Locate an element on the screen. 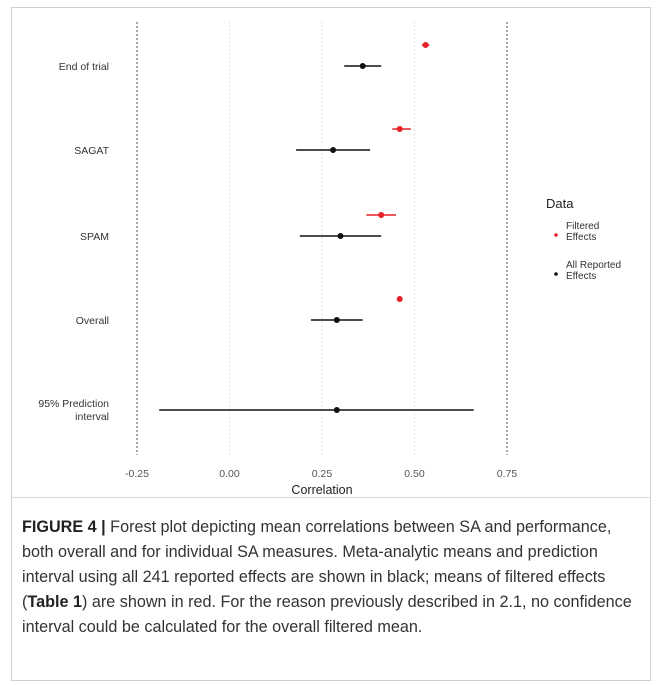 This screenshot has height=685, width=657. y-category-label: SPAM is located at coordinates (94, 237).